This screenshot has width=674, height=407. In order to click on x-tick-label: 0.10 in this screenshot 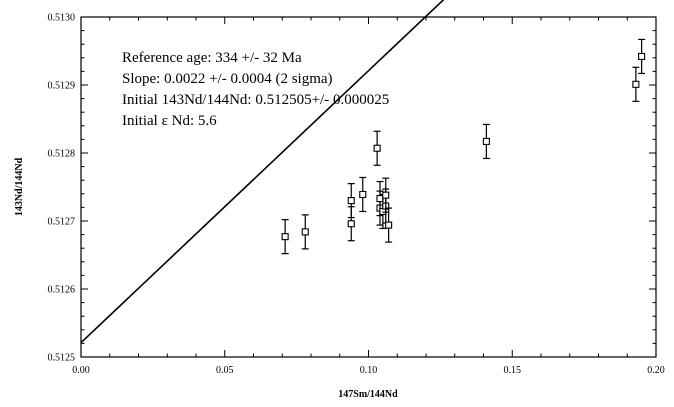, I will do `click(369, 370)`.